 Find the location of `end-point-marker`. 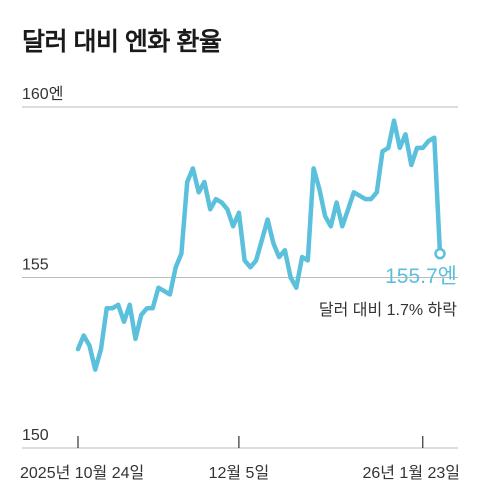

end-point-marker is located at coordinates (440, 253).